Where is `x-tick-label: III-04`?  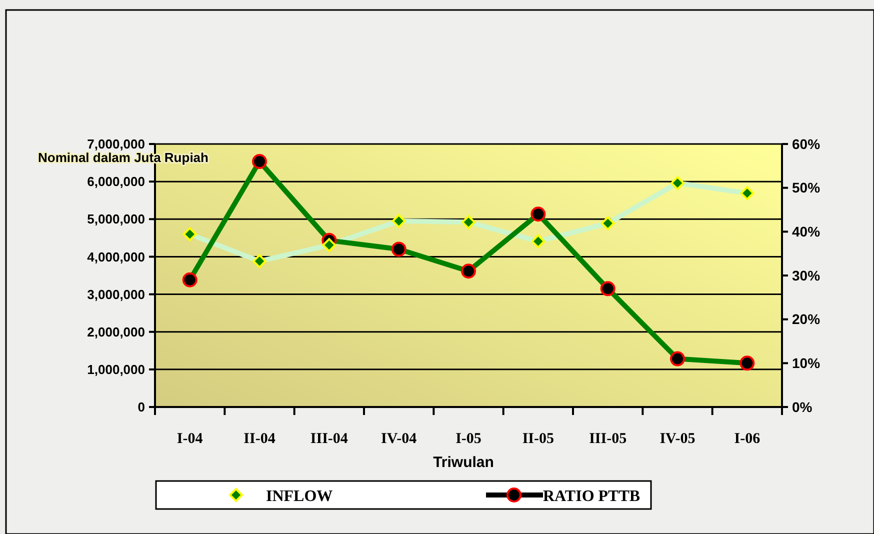 x-tick-label: III-04 is located at coordinates (329, 439).